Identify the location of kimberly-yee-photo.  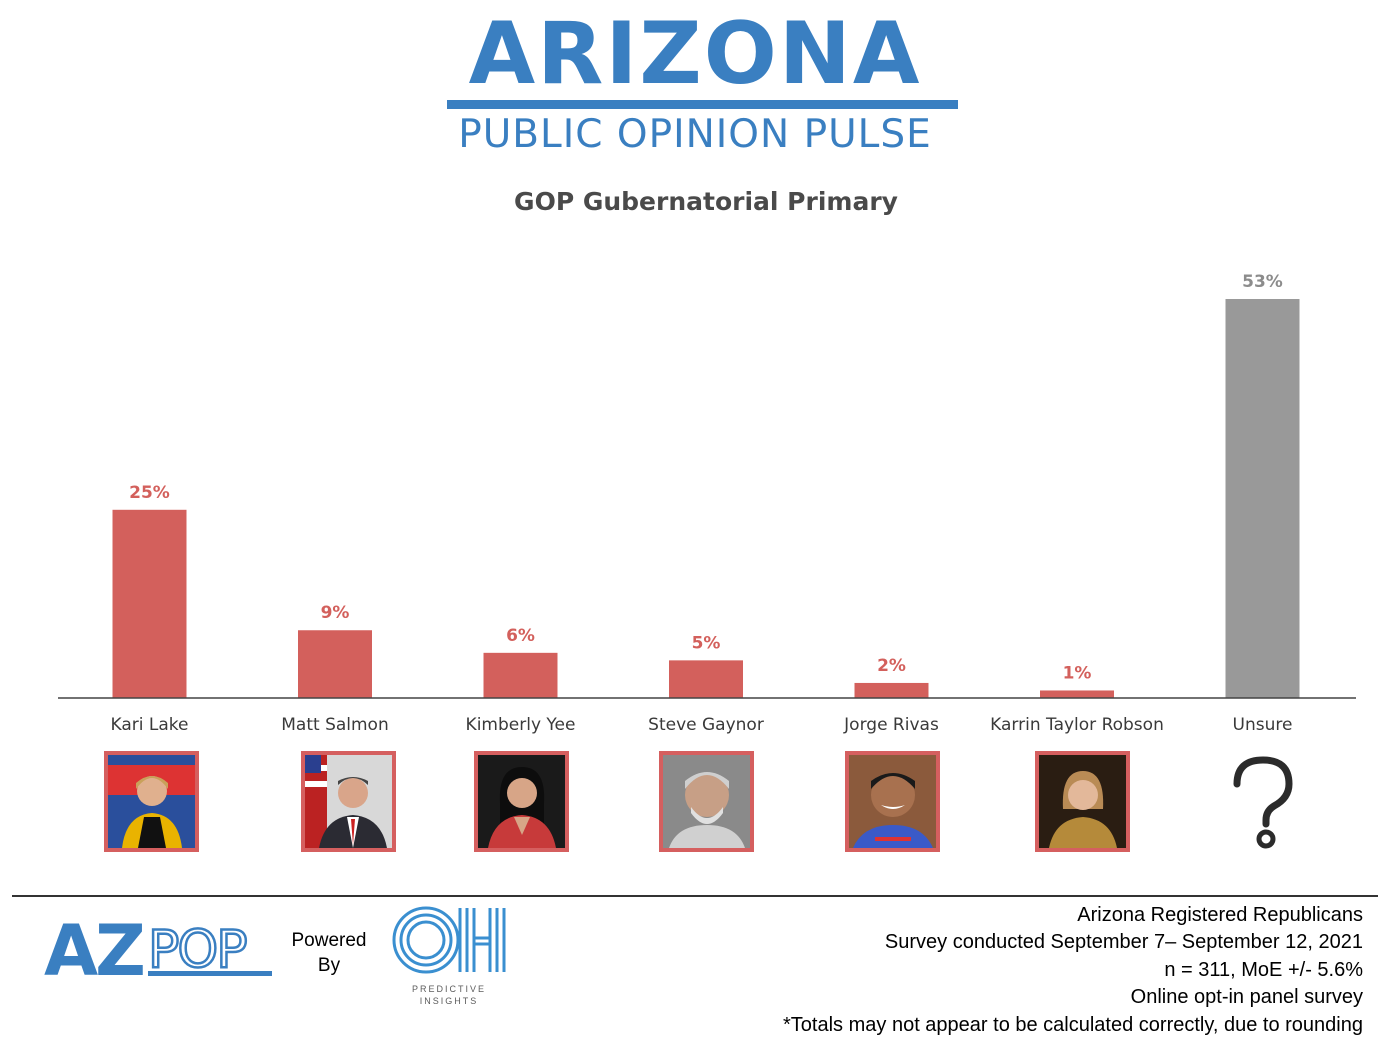
(521, 801).